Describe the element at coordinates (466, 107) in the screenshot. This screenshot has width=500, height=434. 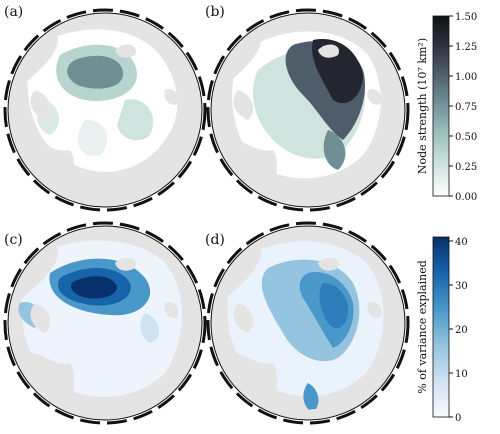
I see `tick-label: 0.75` at that location.